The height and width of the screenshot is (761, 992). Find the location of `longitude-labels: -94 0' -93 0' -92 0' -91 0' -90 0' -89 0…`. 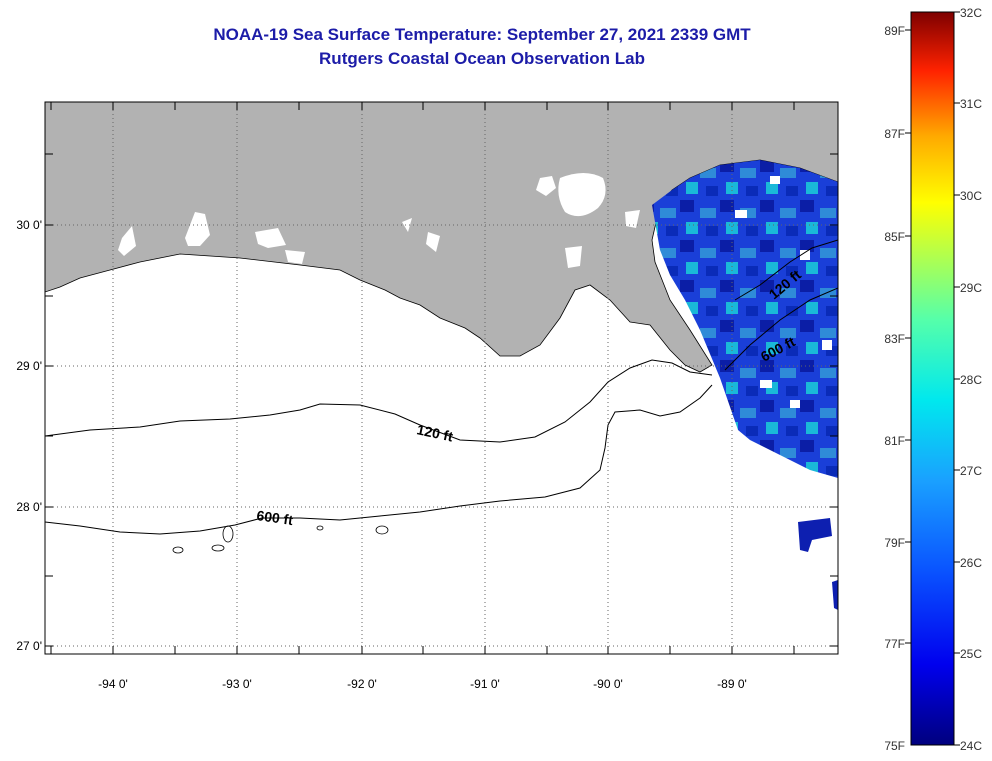

longitude-labels: -94 0' -93 0' -92 0' -91 0' -90 0' -89 0… is located at coordinates (422, 684).